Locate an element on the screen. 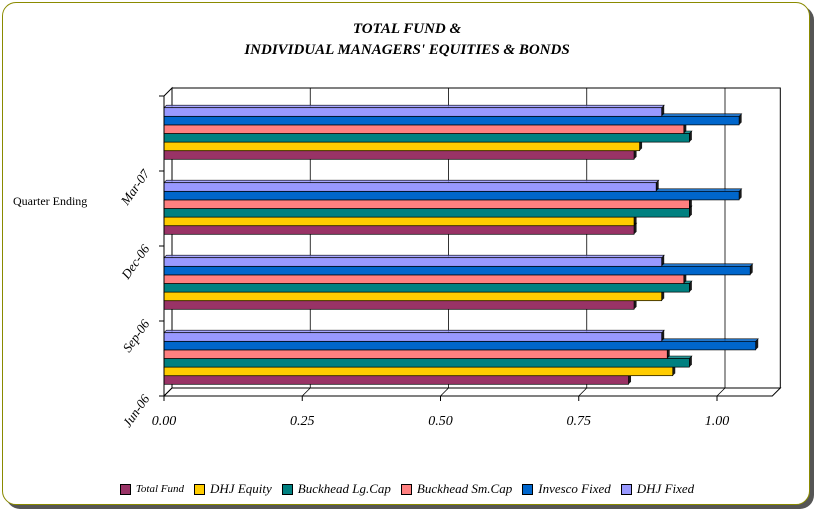  chart-title-line-1: TOTAL FUND & is located at coordinates (407, 29).